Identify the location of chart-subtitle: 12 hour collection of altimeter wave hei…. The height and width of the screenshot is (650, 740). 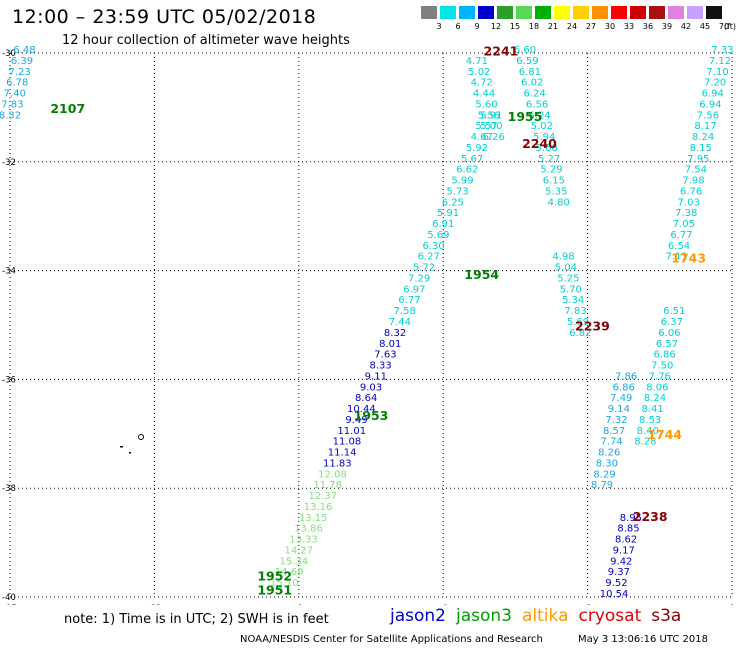
(206, 40).